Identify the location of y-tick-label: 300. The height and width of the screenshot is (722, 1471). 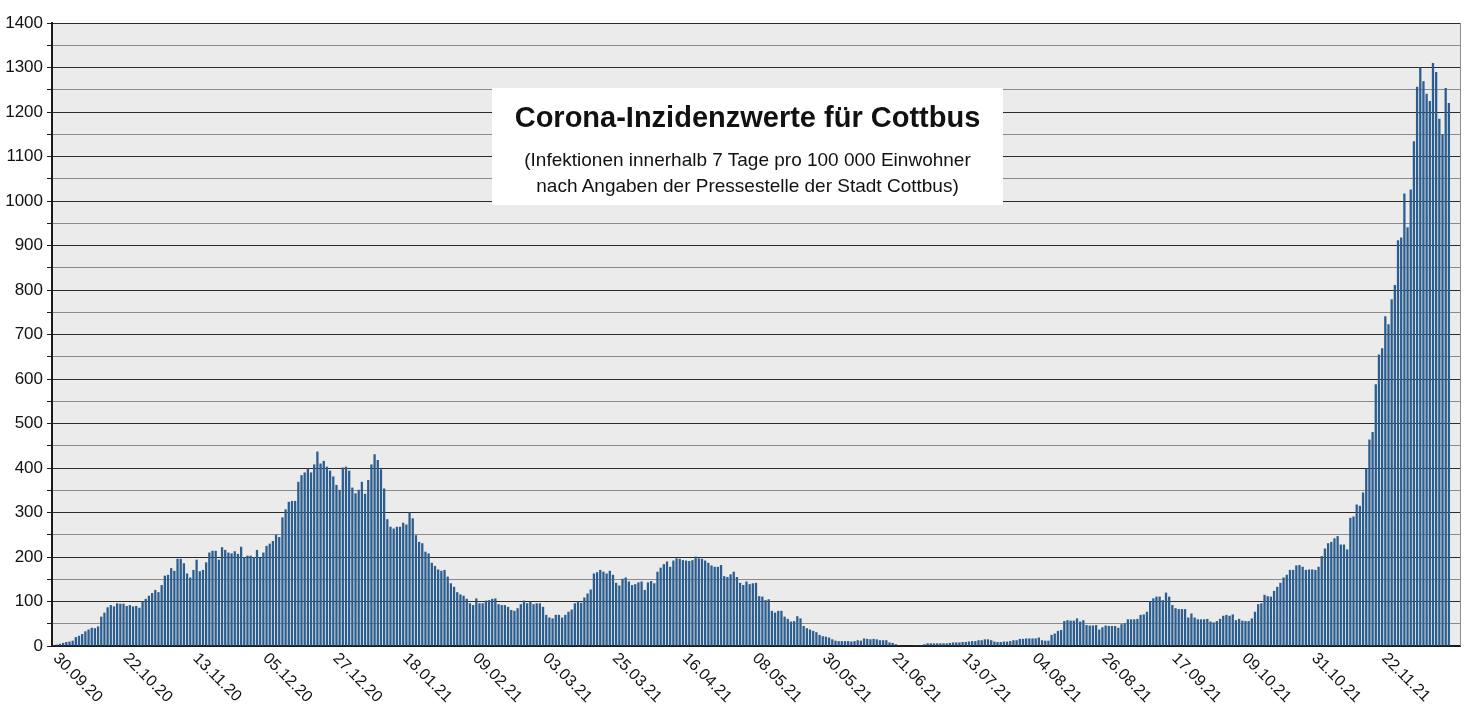
(28, 512).